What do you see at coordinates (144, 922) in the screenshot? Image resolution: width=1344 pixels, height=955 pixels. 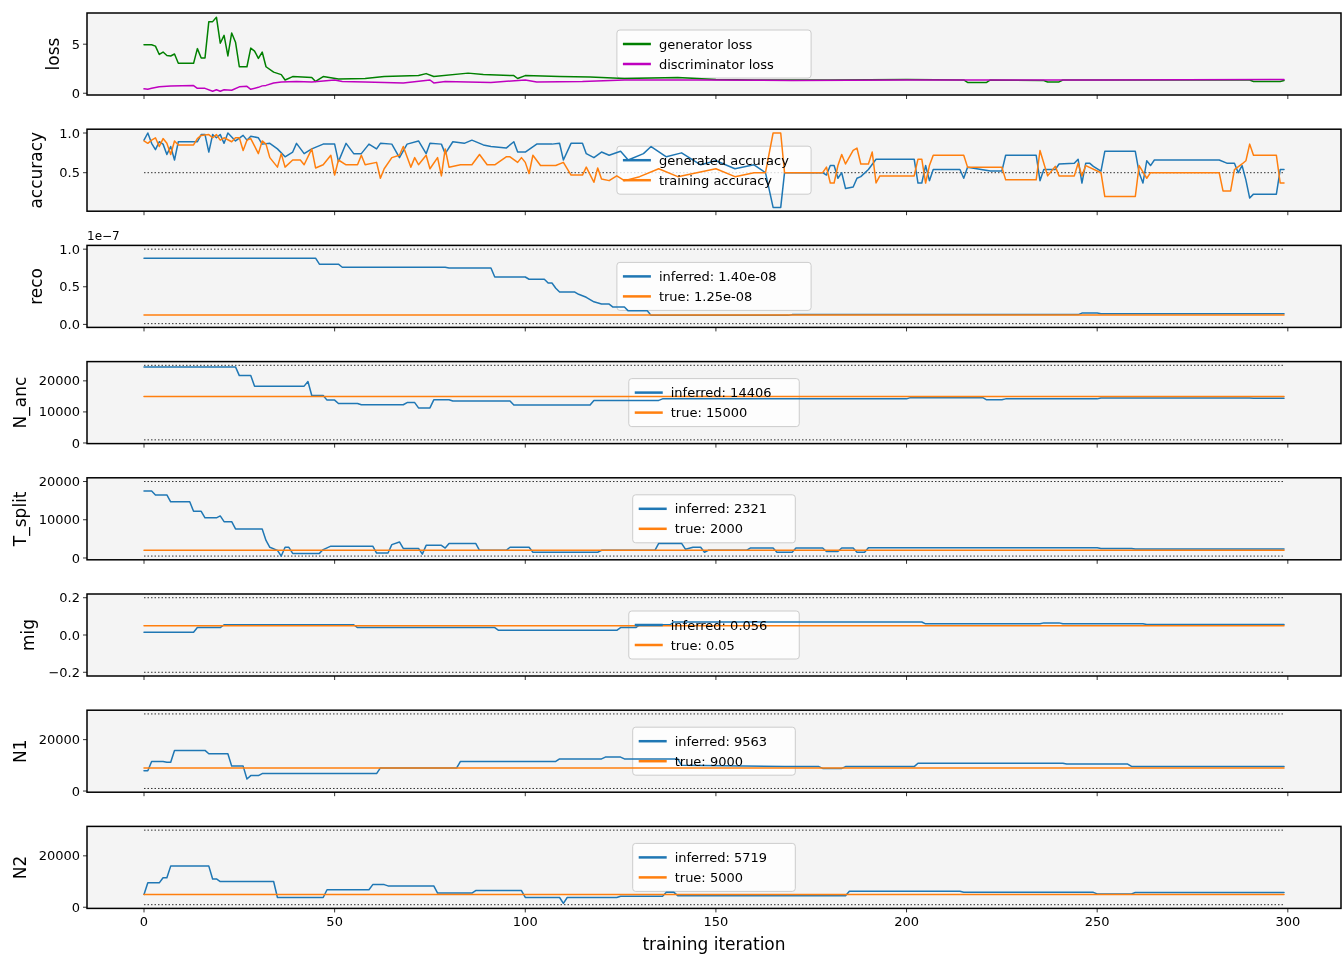 I see `x-tick-label: 0` at bounding box center [144, 922].